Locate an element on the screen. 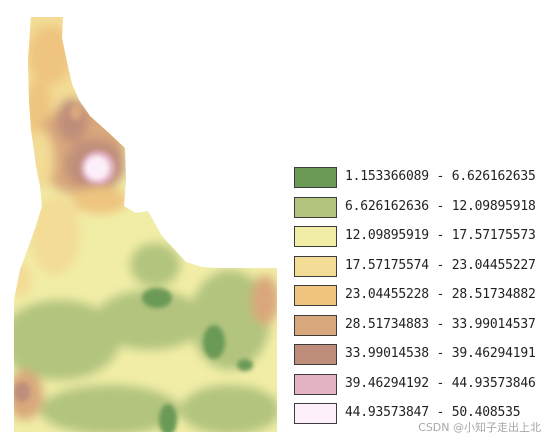  legend-label: 44.93573847 - 50.408535 is located at coordinates (433, 412).